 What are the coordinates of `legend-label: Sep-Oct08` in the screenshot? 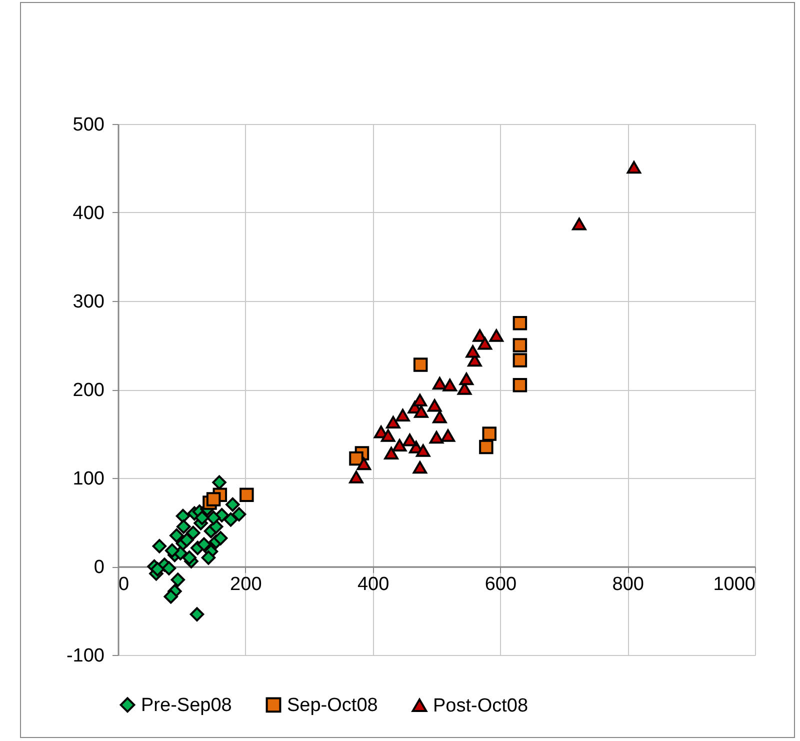 It's located at (332, 705).